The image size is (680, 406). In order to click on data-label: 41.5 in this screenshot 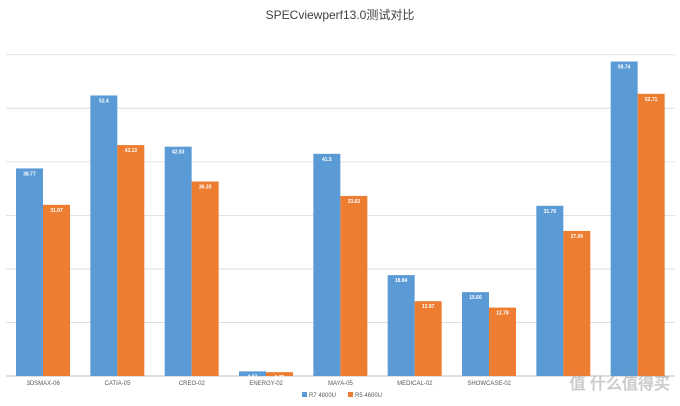, I will do `click(327, 160)`.